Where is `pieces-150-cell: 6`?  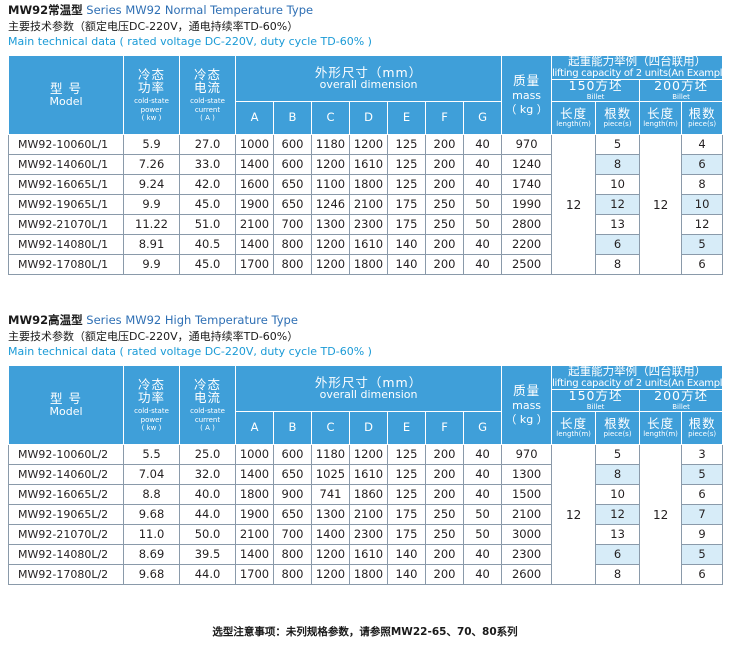
pieces-150-cell: 6 is located at coordinates (618, 244).